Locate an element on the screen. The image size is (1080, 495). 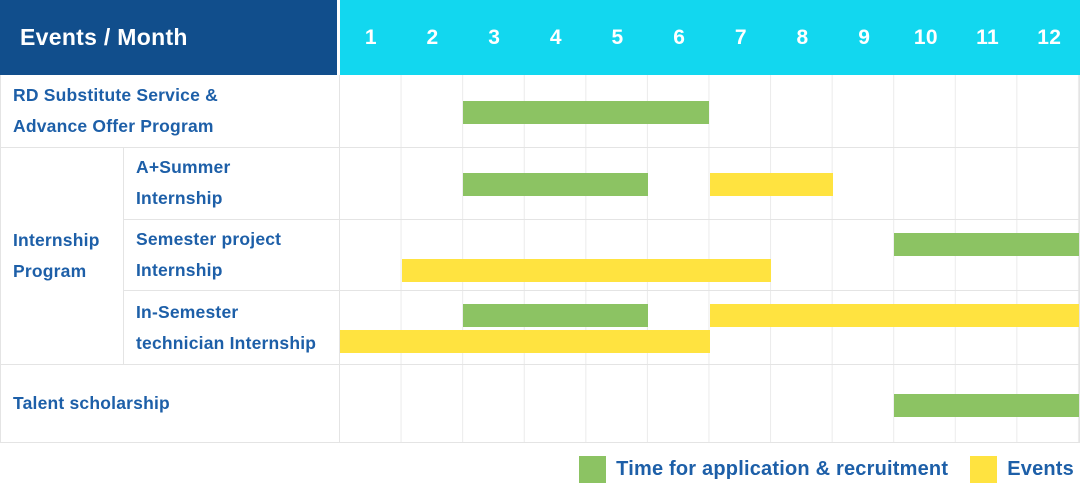
month-header-cell: 3 is located at coordinates (494, 37).